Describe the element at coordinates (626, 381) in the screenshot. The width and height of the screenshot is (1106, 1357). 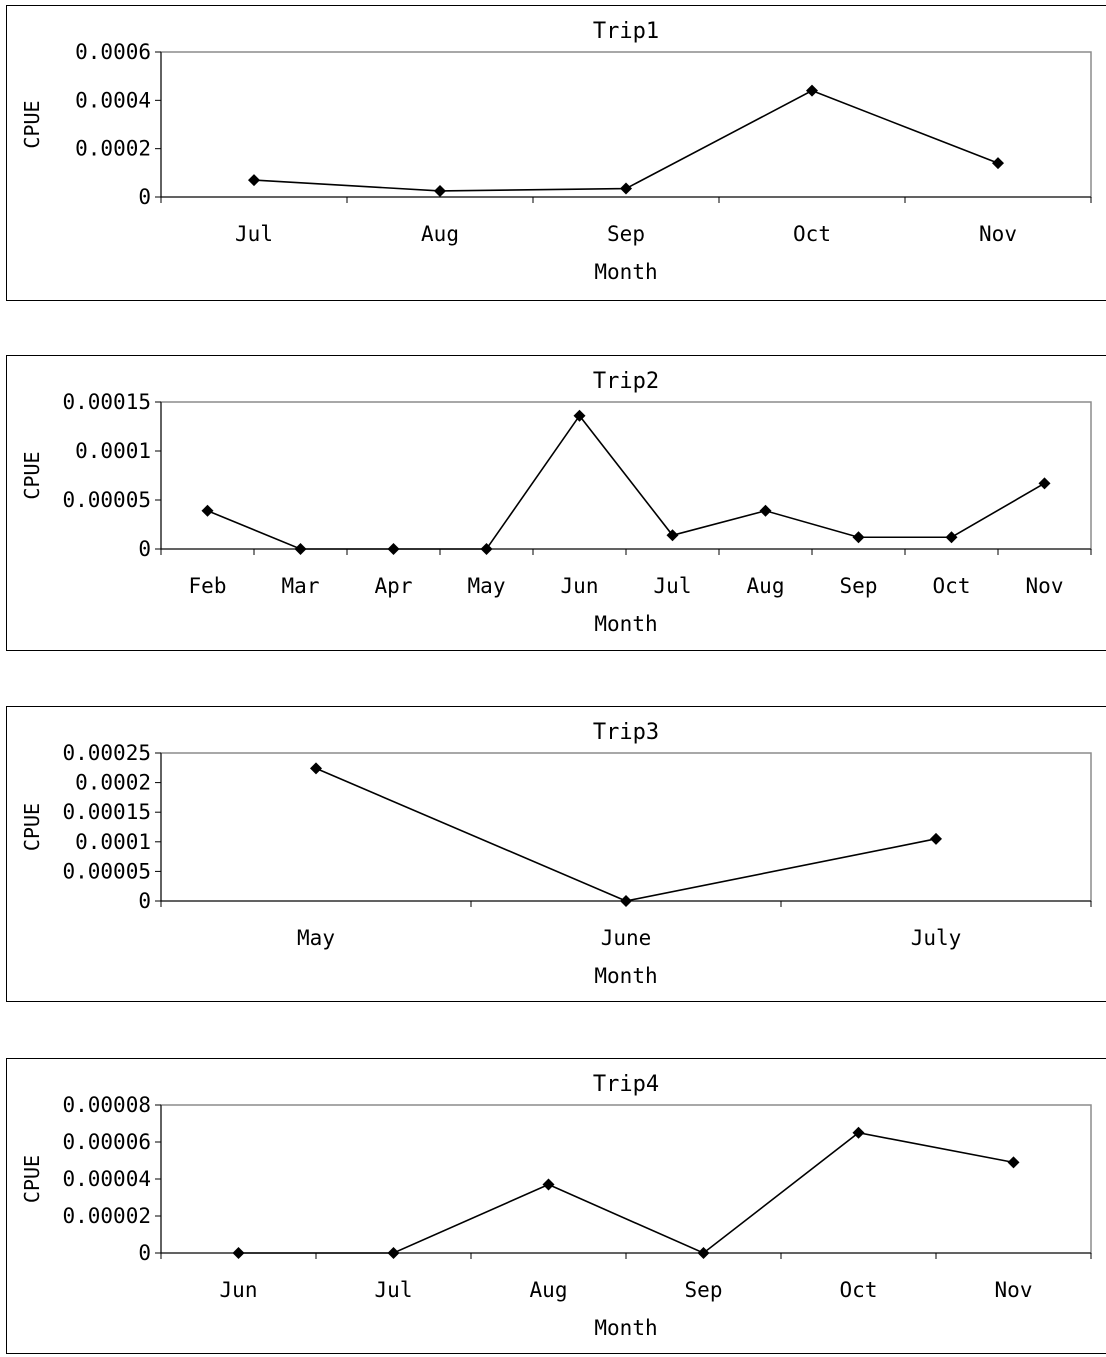
I see `chart-title: Trip2` at that location.